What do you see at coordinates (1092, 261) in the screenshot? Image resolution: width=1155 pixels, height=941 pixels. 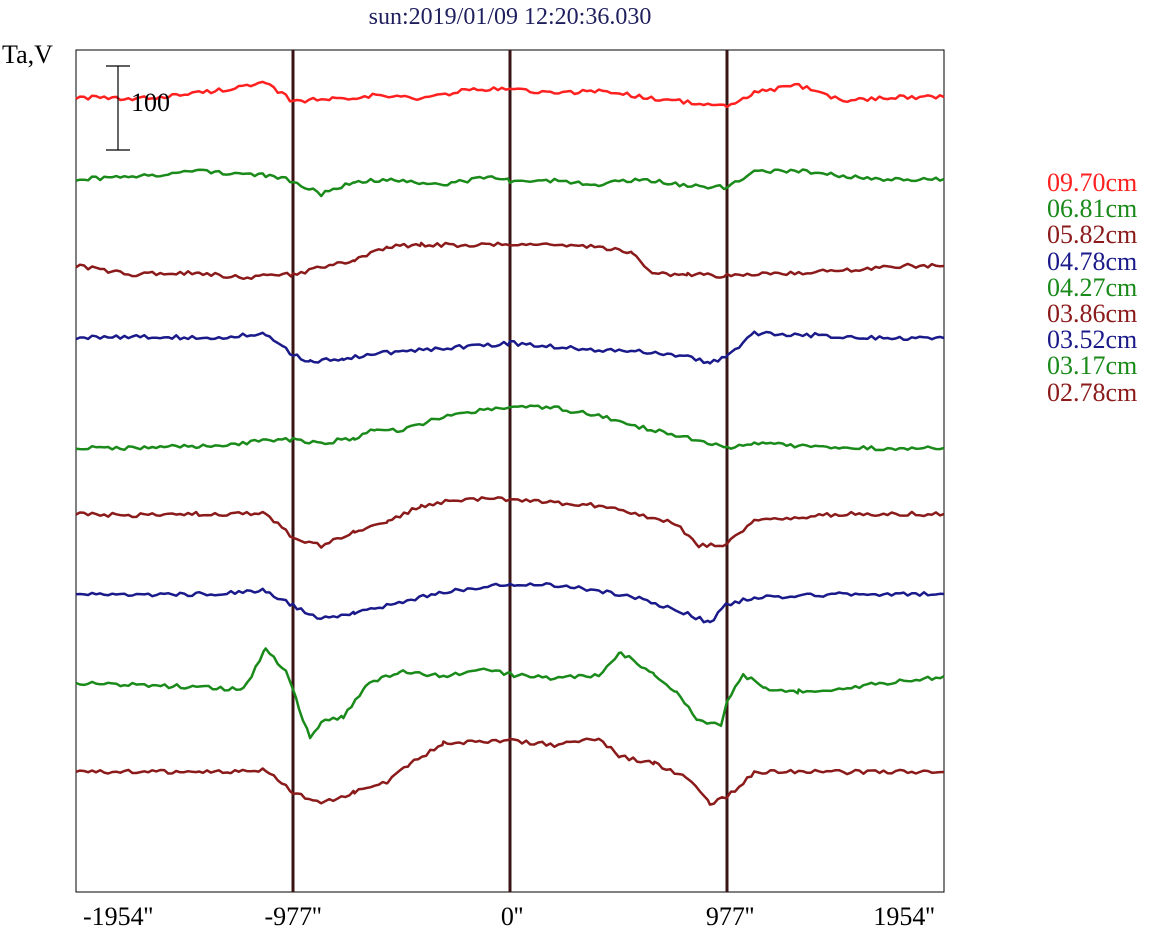 I see `legend-item: 04.78cm` at bounding box center [1092, 261].